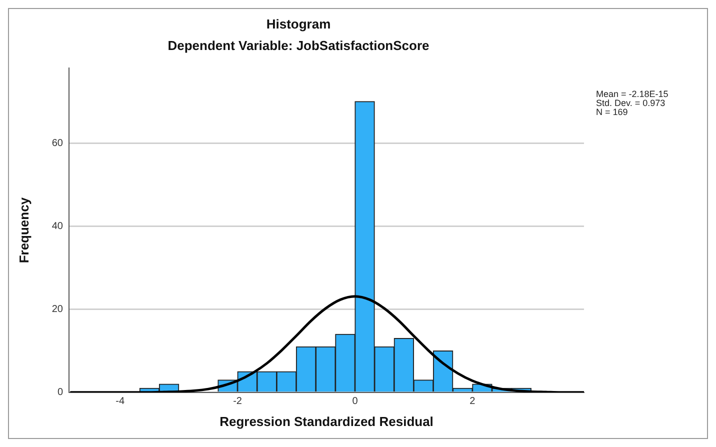  Describe the element at coordinates (631, 103) in the screenshot. I see `text: Std. Dev. = 0.973` at that location.